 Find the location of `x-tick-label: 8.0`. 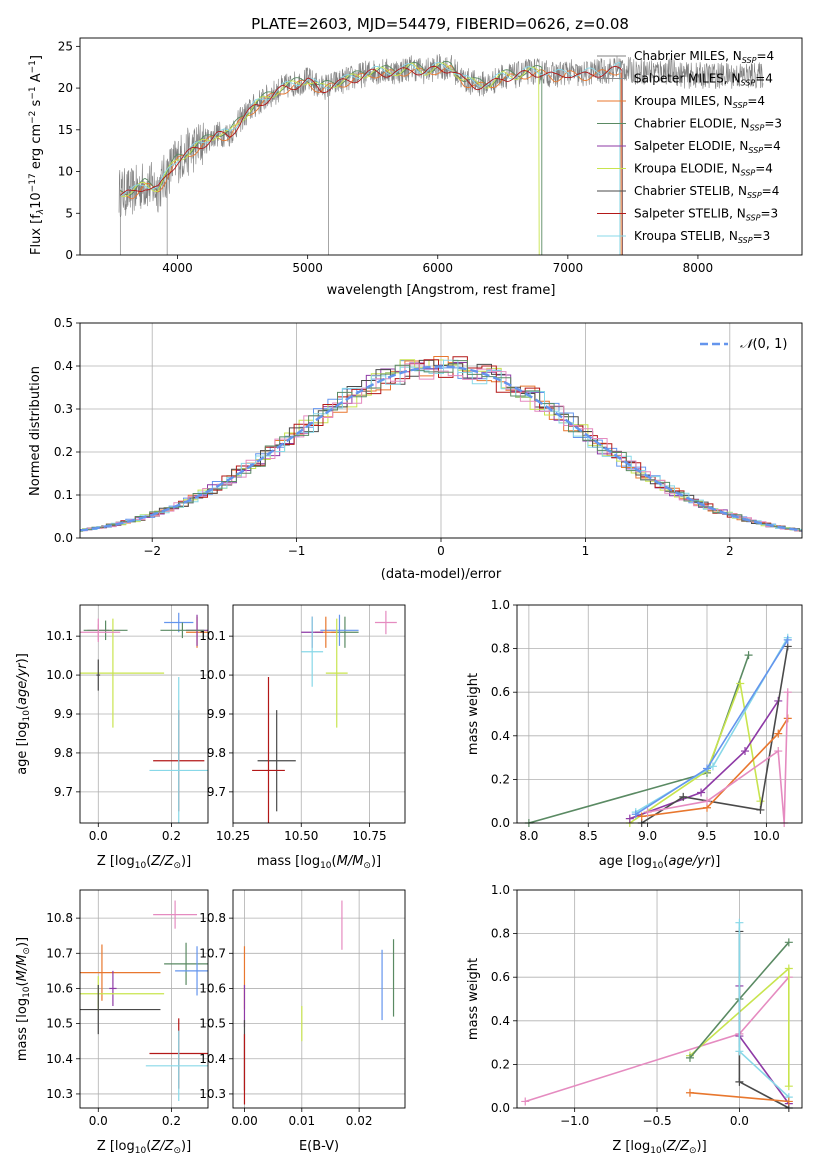

x-tick-label: 8.0 is located at coordinates (528, 836).